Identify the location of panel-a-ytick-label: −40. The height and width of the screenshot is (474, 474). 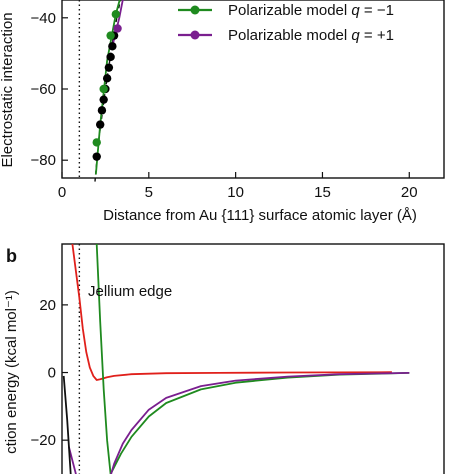
(43, 18).